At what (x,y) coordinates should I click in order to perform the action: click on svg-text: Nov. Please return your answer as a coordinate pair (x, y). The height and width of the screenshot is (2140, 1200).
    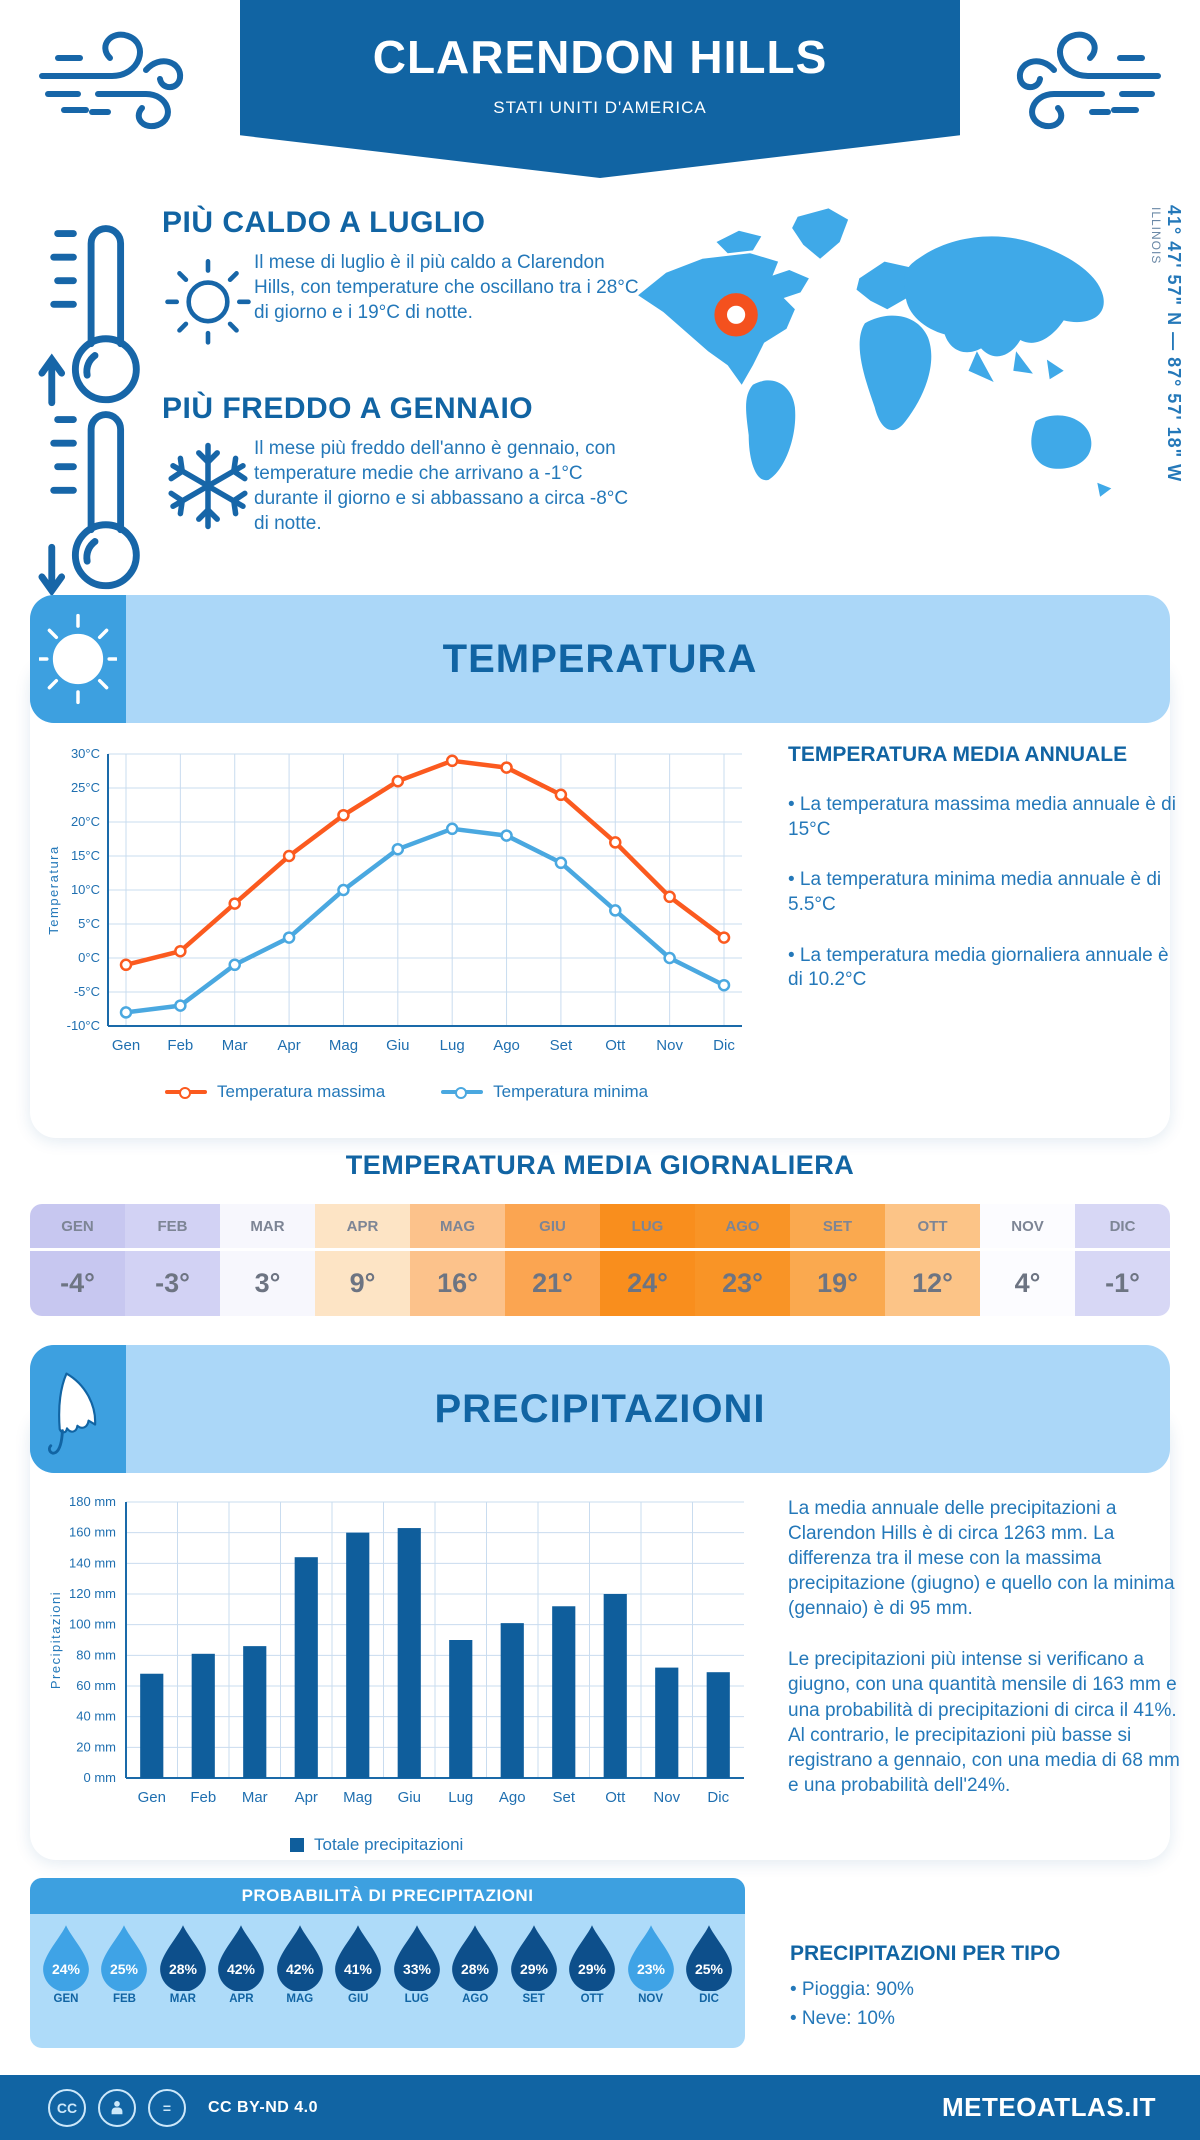
    Looking at the image, I should click on (669, 1045).